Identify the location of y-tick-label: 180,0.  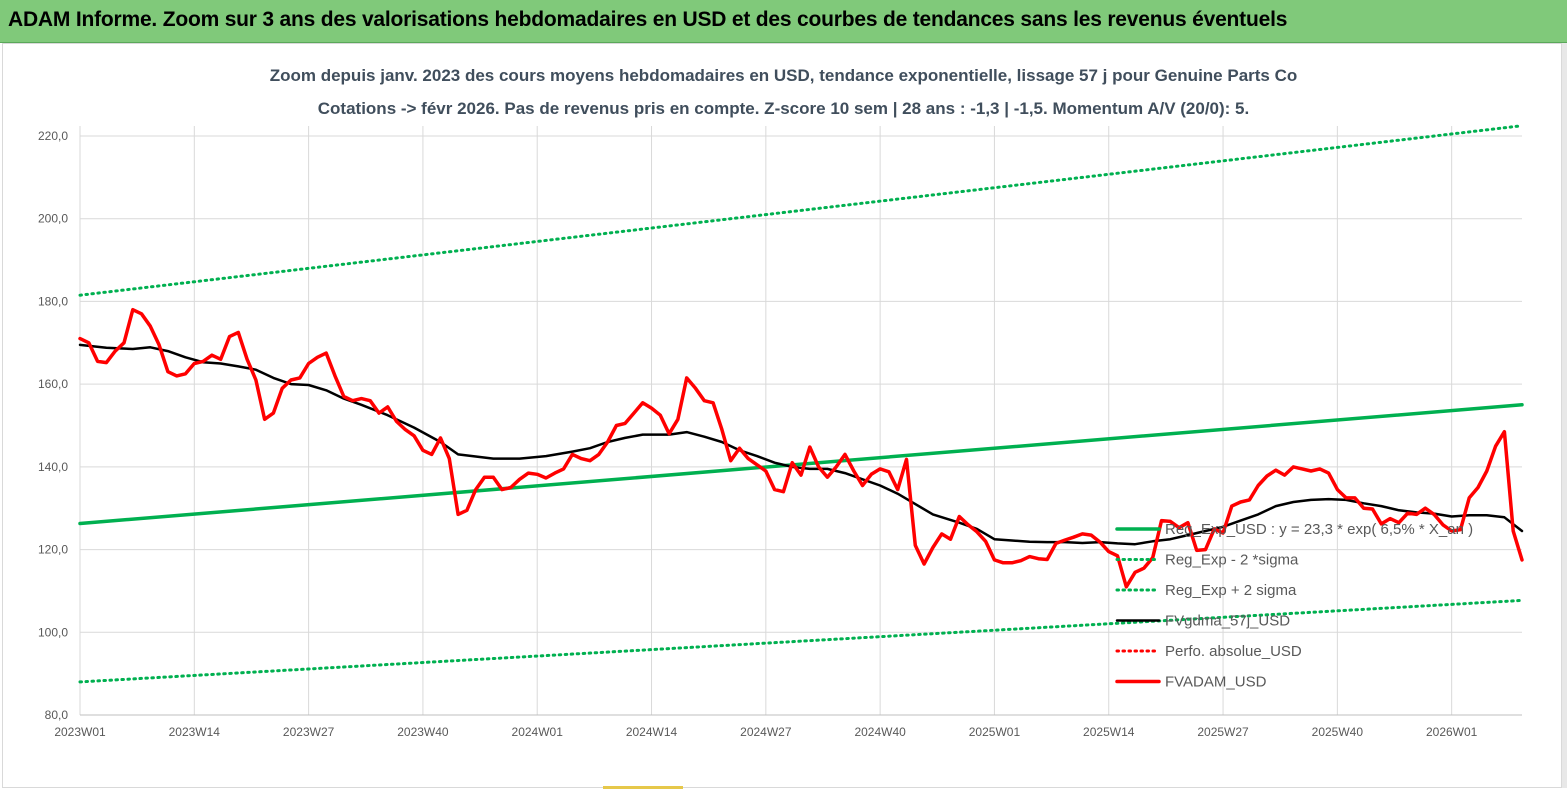
(53, 301).